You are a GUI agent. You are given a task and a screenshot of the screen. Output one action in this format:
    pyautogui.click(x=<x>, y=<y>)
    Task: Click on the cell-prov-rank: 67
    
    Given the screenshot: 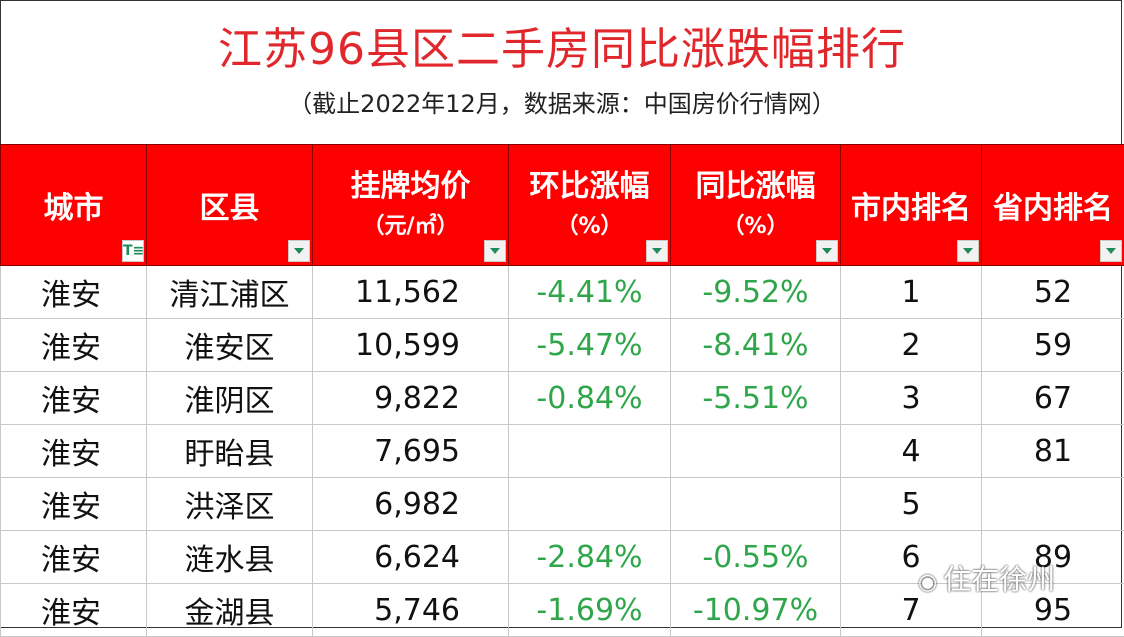 What is the action you would take?
    pyautogui.click(x=1053, y=398)
    